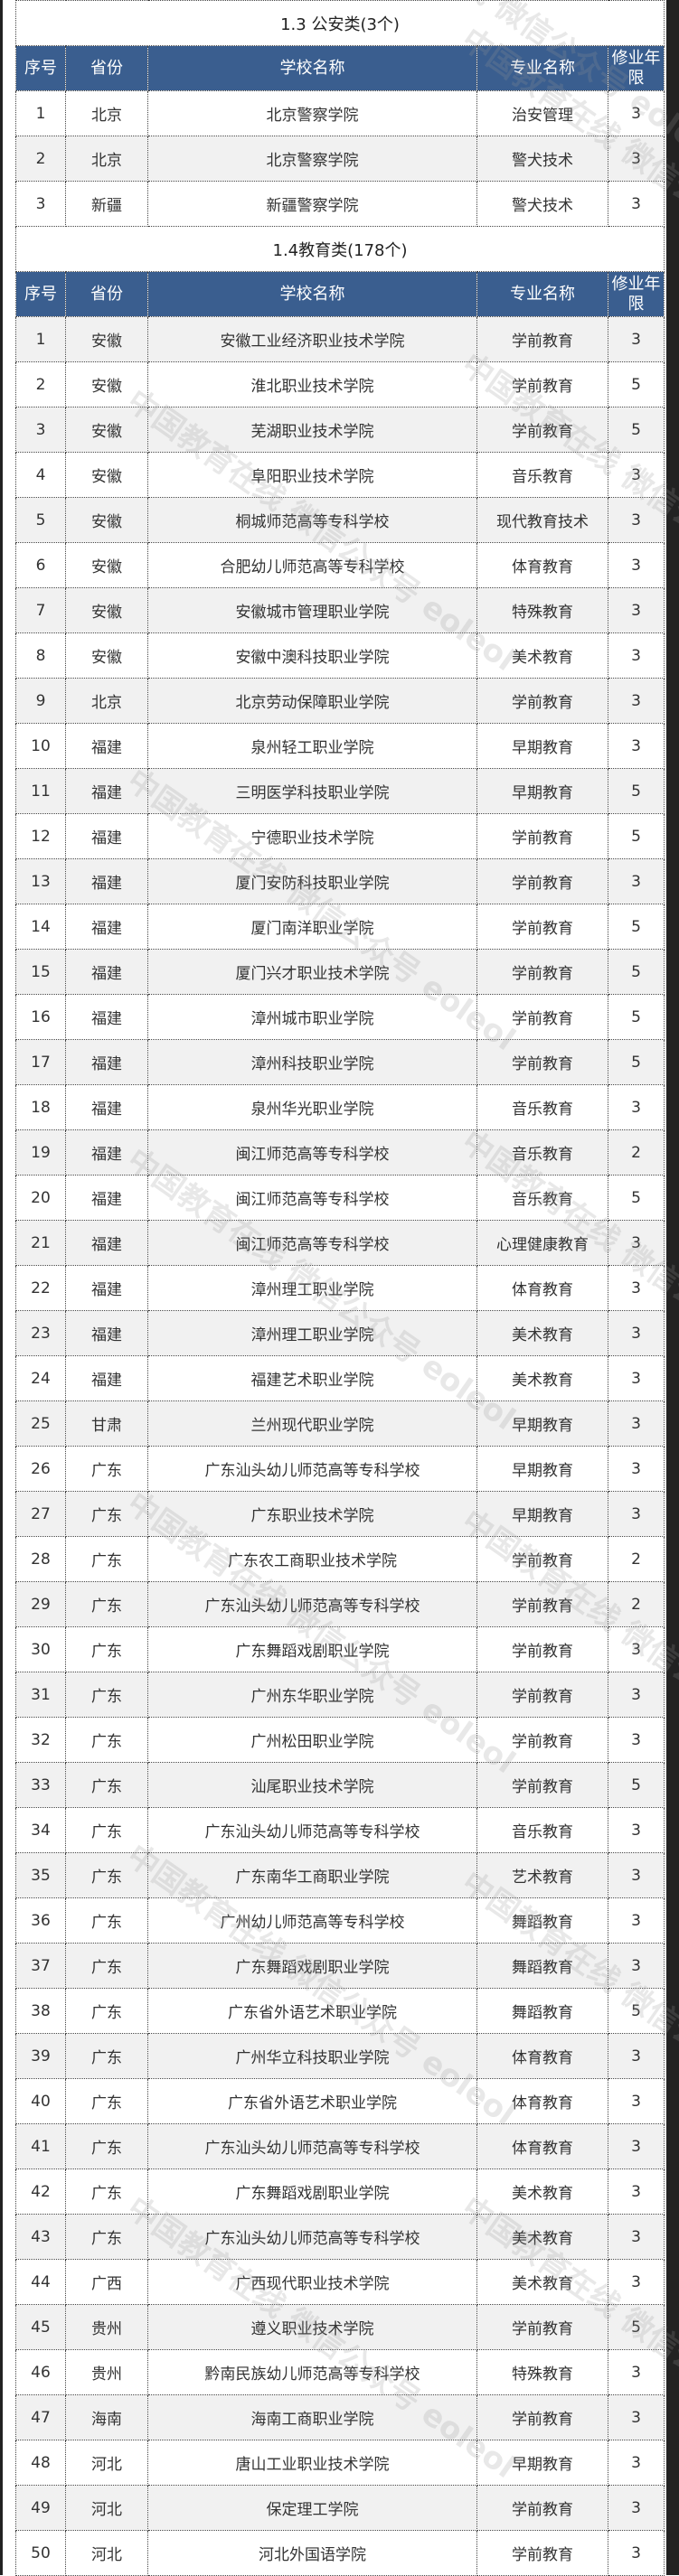  I want to click on school-name-cell: 广州松田职业学院, so click(312, 1740).